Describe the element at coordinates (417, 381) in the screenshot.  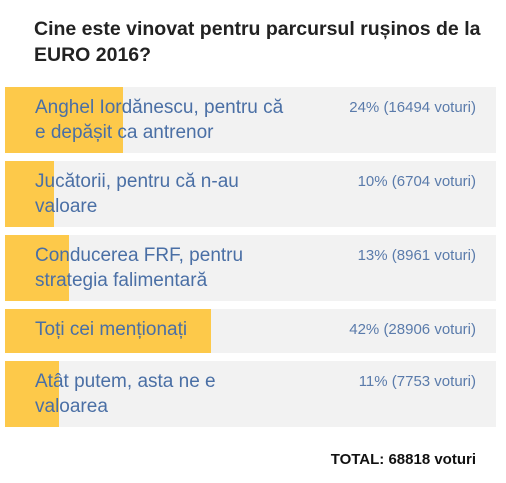
I see `option-result: 11% (7753 voturi)` at that location.